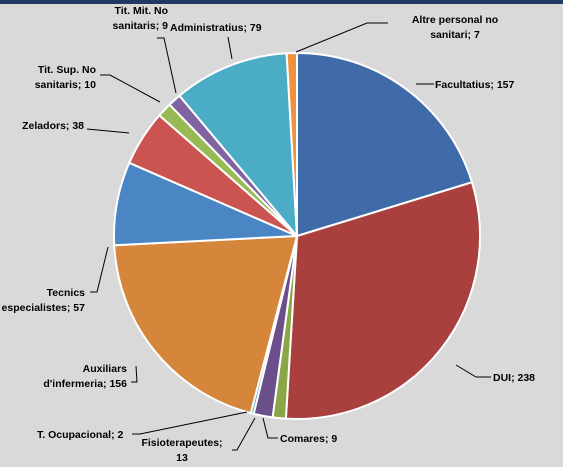 This screenshot has width=563, height=467. What do you see at coordinates (270, 428) in the screenshot?
I see `leader-line-comares` at bounding box center [270, 428].